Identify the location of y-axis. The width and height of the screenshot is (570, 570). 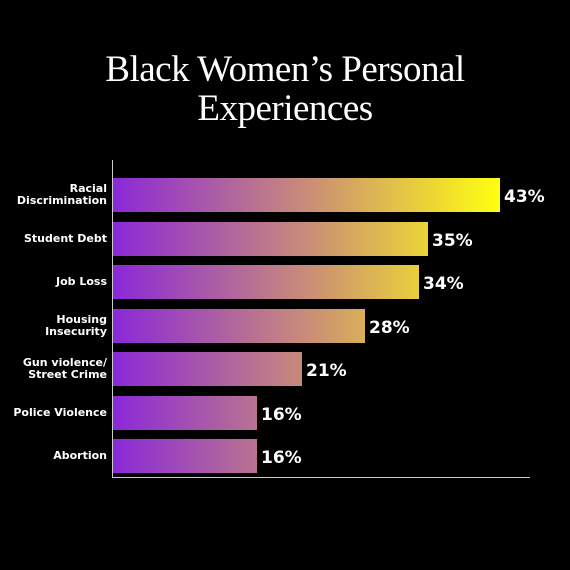
(112, 319).